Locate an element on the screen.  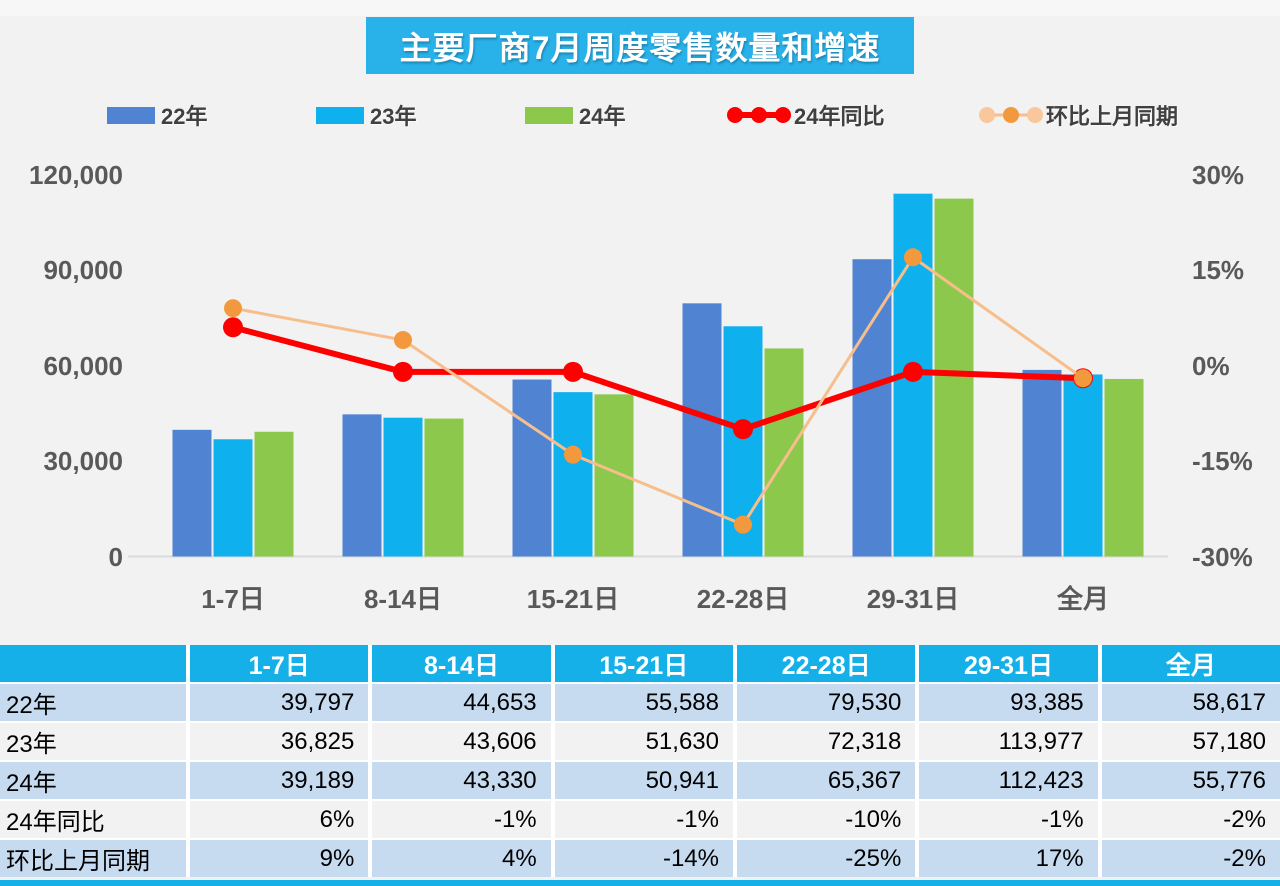
left-axis-tick: 0 is located at coordinates (115, 556).